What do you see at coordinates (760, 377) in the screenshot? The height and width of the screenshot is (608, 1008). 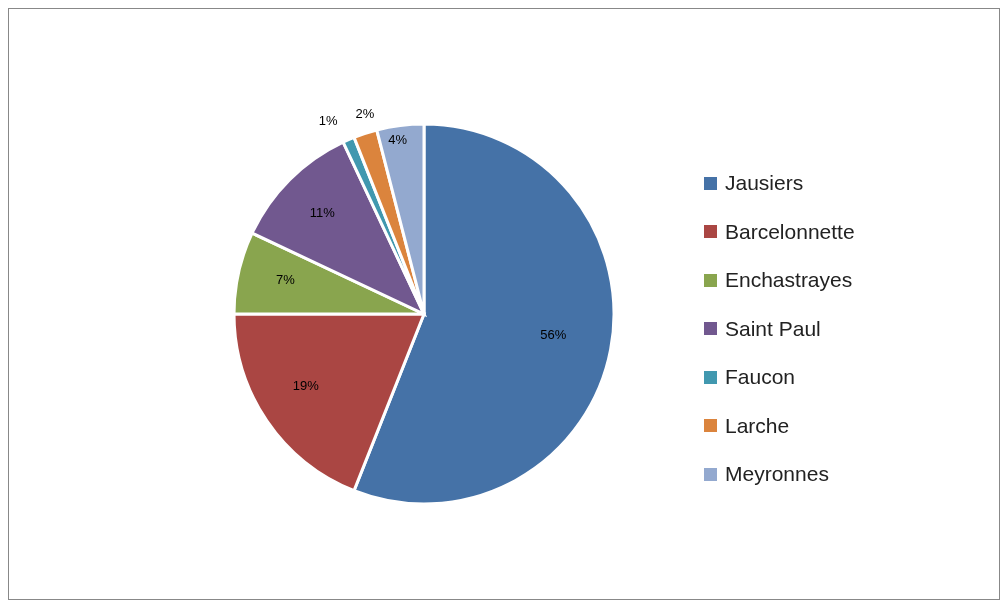 I see `legend-label: Faucon` at bounding box center [760, 377].